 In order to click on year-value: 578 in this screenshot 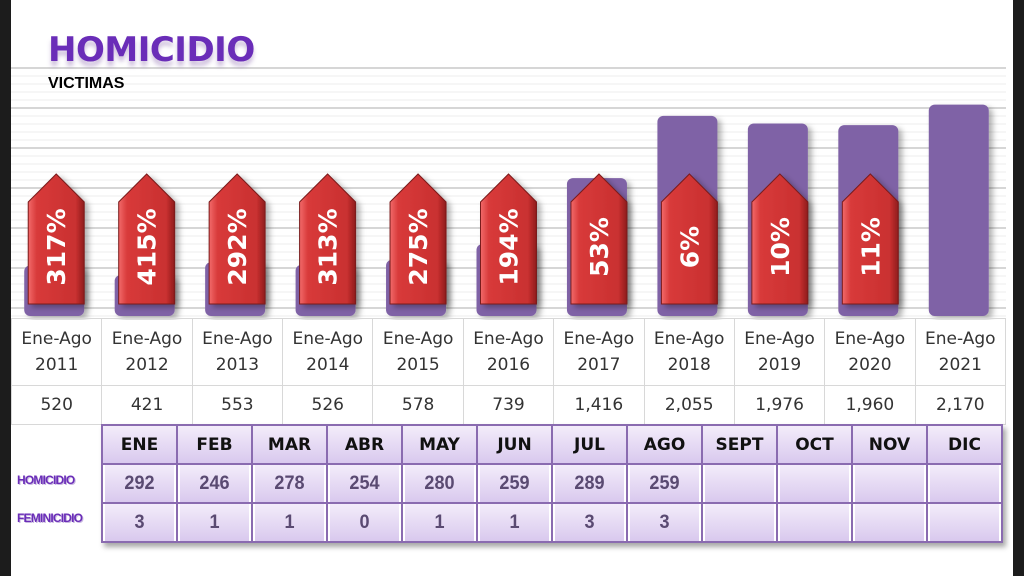, I will do `click(418, 405)`.